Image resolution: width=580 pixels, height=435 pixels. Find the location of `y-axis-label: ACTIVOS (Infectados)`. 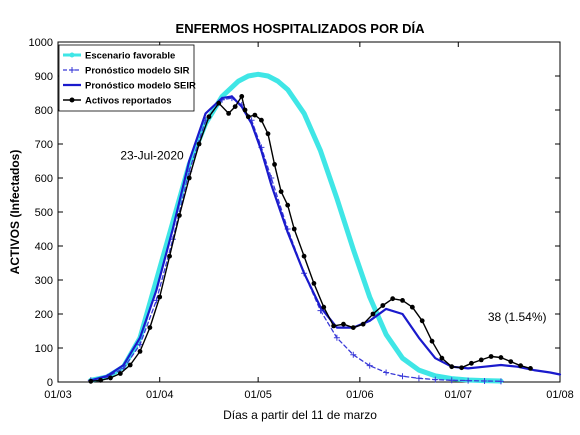

y-axis-label: ACTIVOS (Infectados) is located at coordinates (15, 212).